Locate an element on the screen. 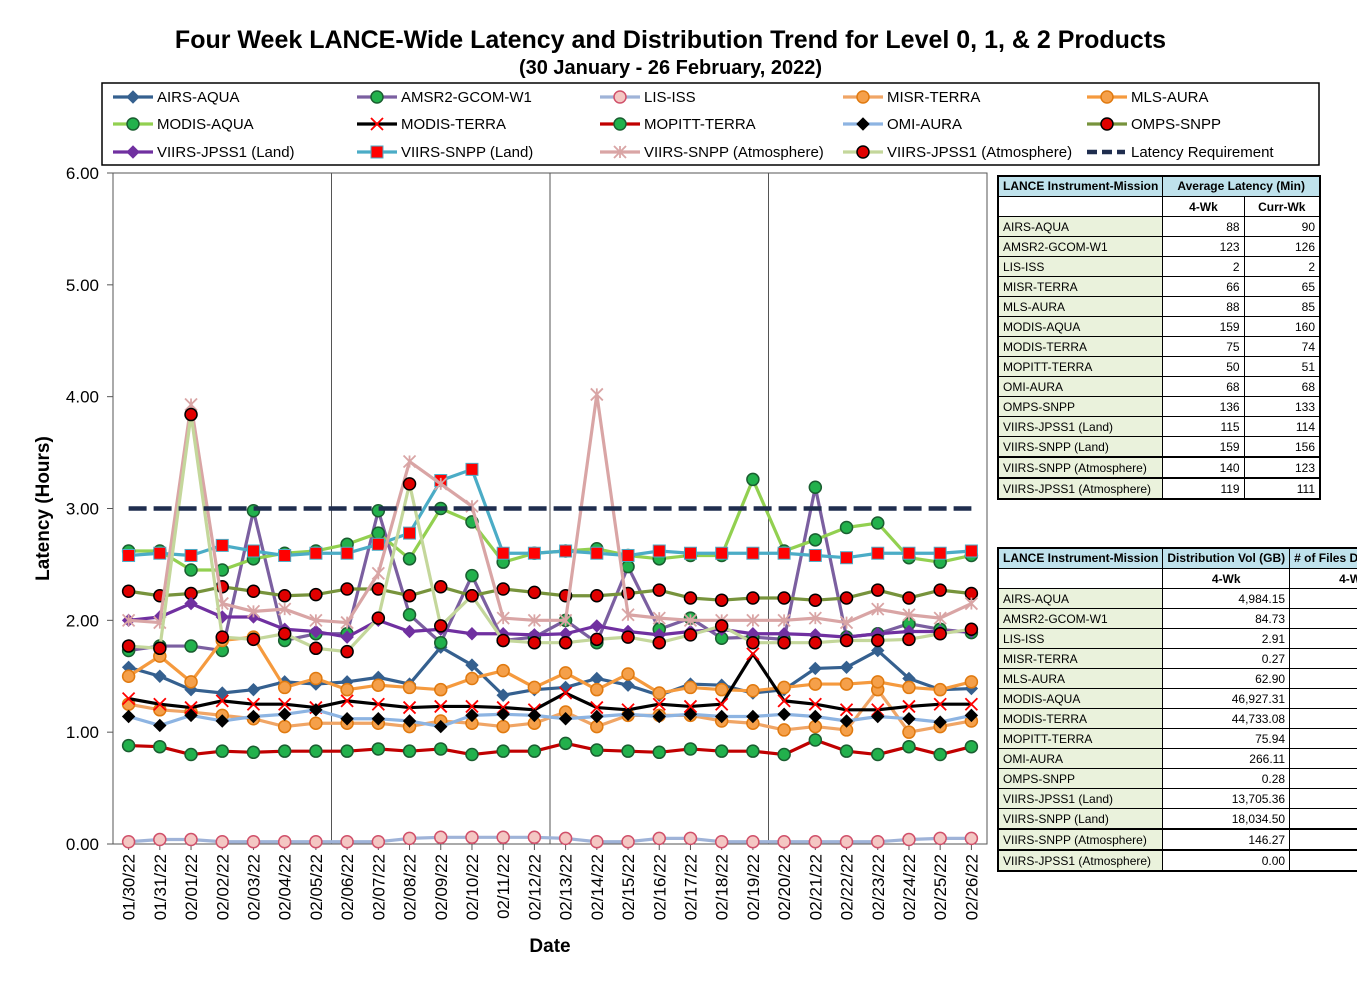  legend-label: VIIRS-SNPP (Land) is located at coordinates (467, 152).